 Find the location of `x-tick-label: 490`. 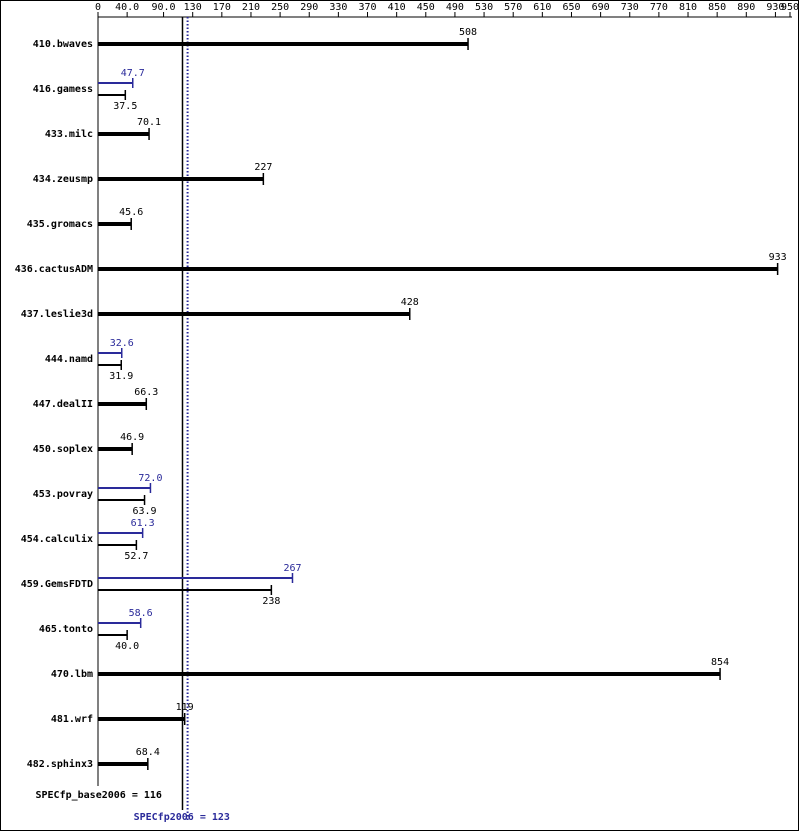

x-tick-label: 490 is located at coordinates (455, 7).